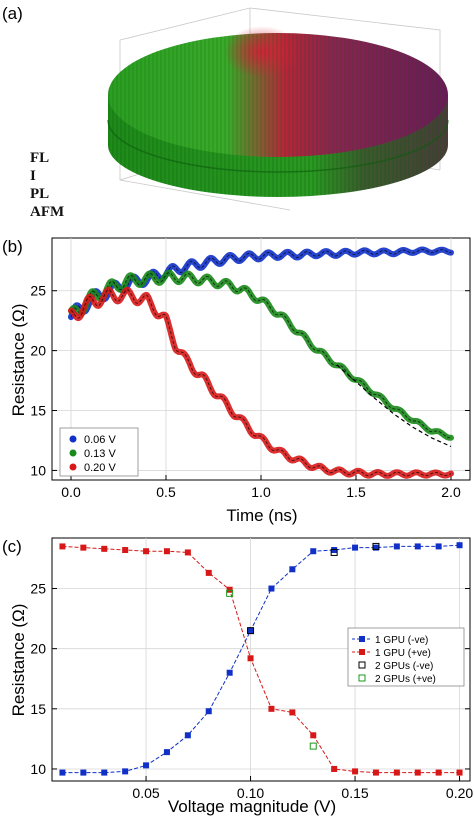 Image resolution: width=474 pixels, height=821 pixels. What do you see at coordinates (33, 176) in the screenshot?
I see `layer-label-i: I` at bounding box center [33, 176].